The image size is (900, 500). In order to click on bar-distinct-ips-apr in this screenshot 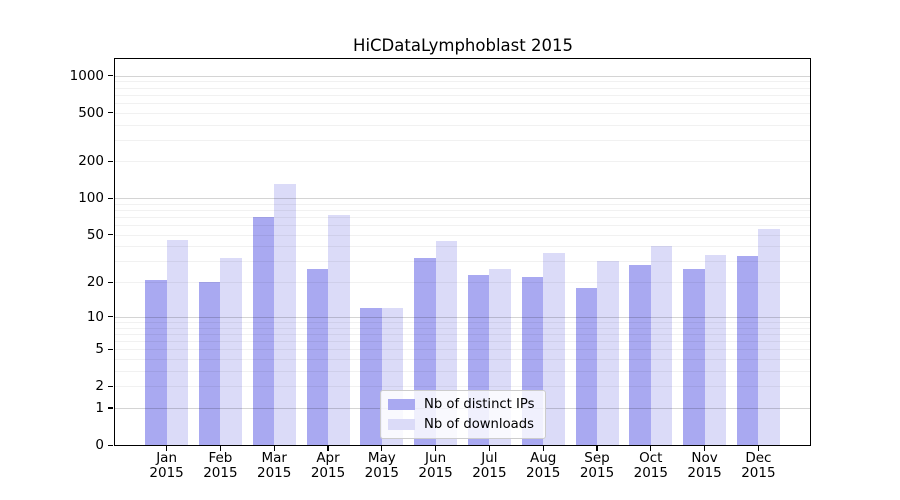, I will do `click(317, 356)`.